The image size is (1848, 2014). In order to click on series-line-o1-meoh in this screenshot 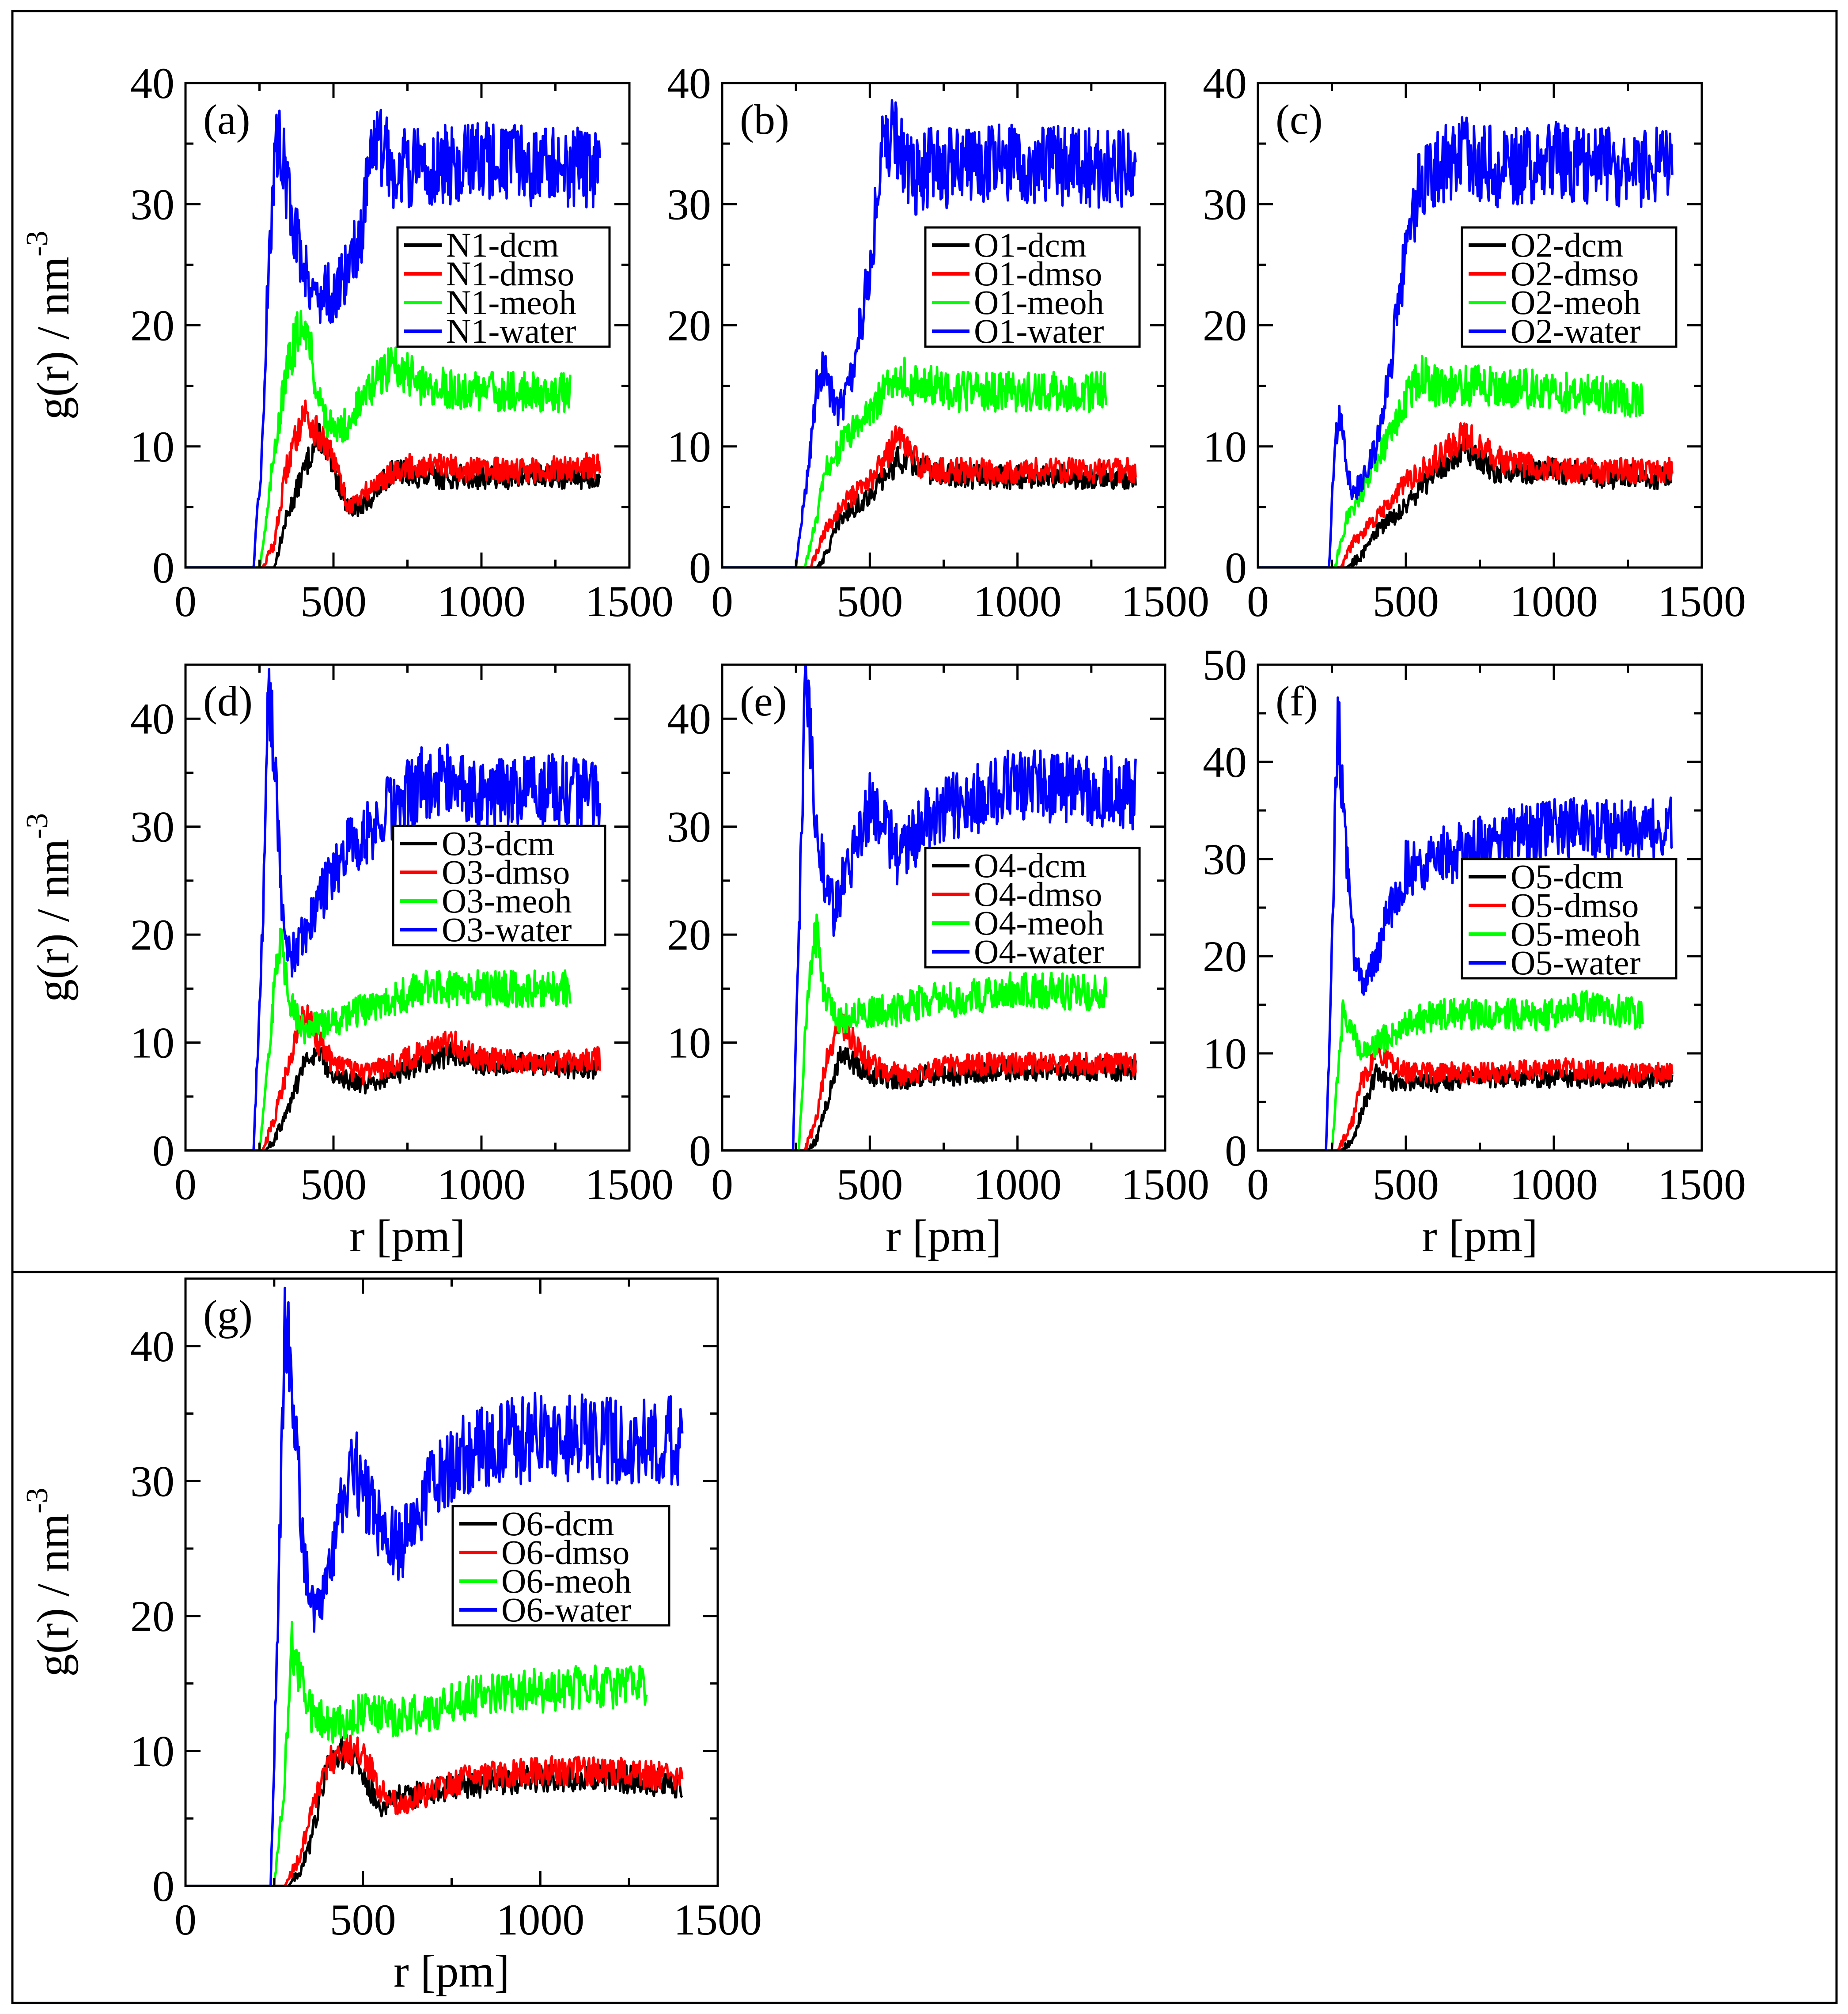, I will do `click(915, 462)`.